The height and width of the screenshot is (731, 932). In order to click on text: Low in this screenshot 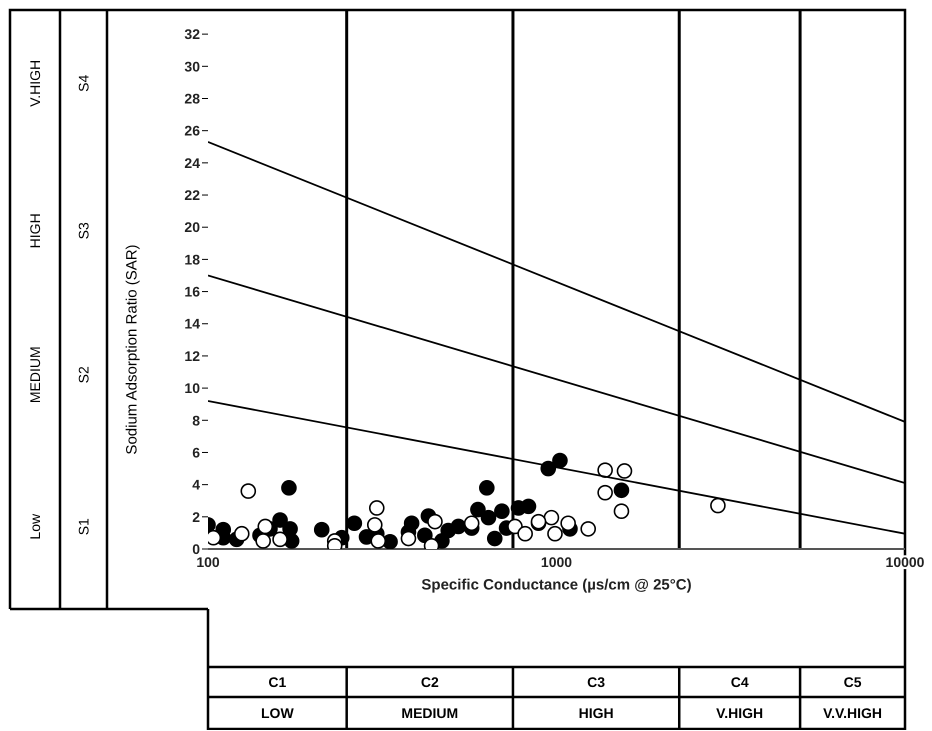, I will do `click(35, 526)`.